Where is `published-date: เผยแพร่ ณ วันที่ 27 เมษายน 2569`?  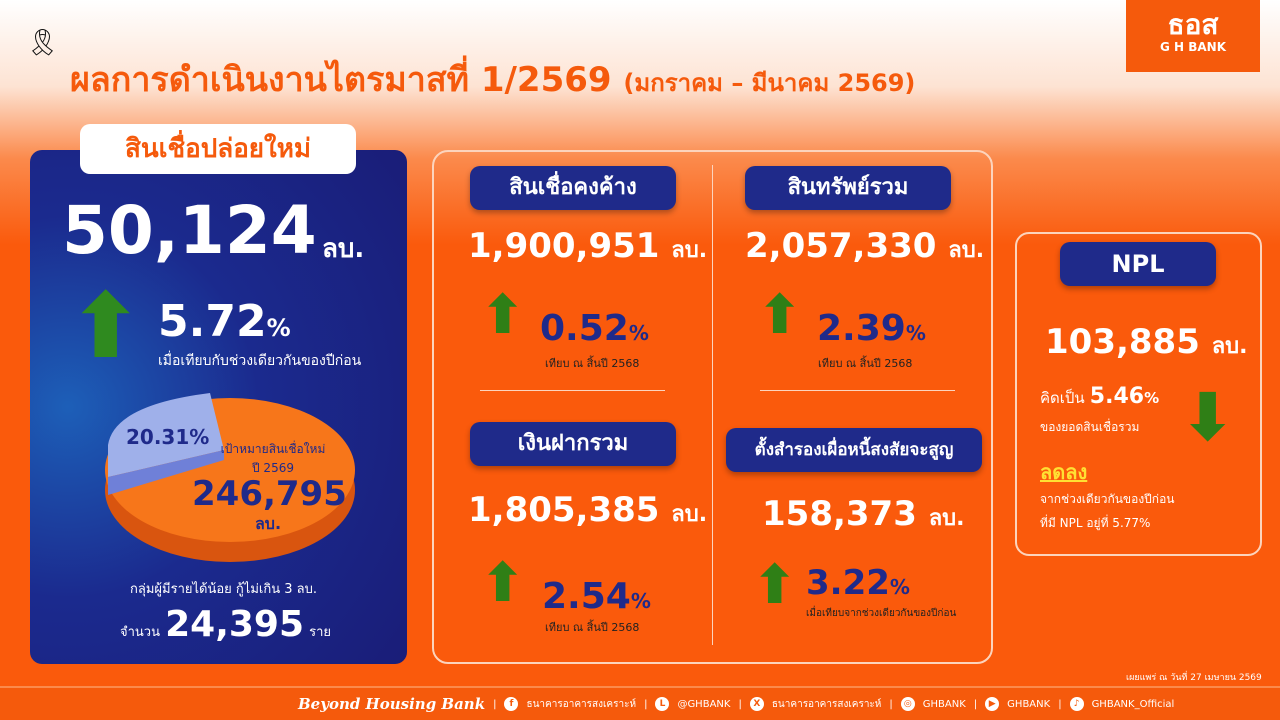 published-date: เผยแพร่ ณ วันที่ 27 เมษายน 2569 is located at coordinates (1194, 678).